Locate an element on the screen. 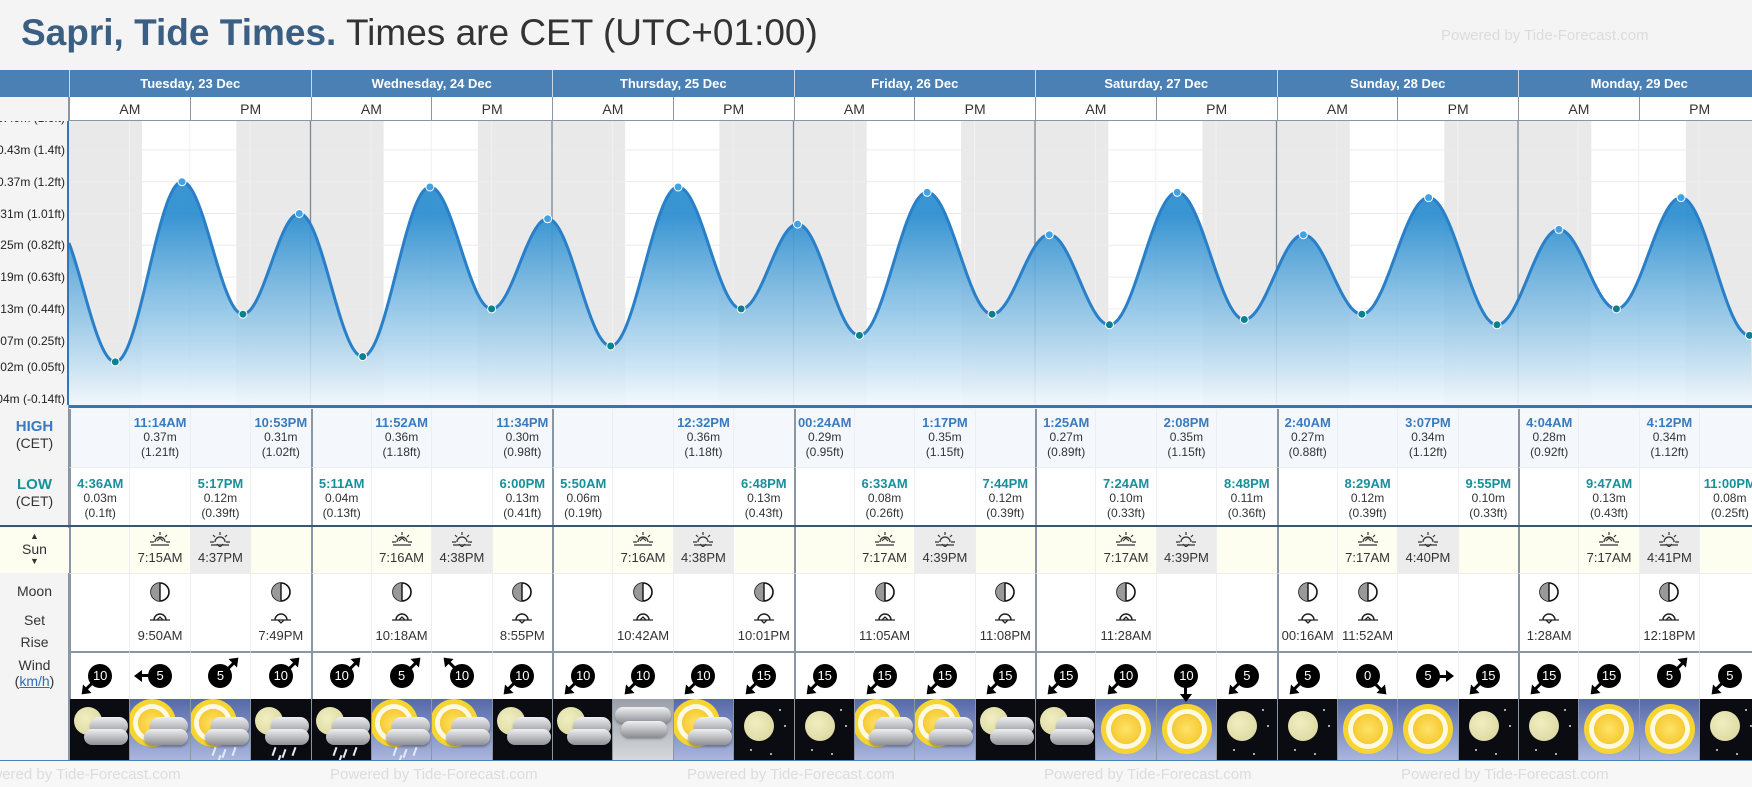 The image size is (1752, 787). moonrise-icon is located at coordinates (763, 618).